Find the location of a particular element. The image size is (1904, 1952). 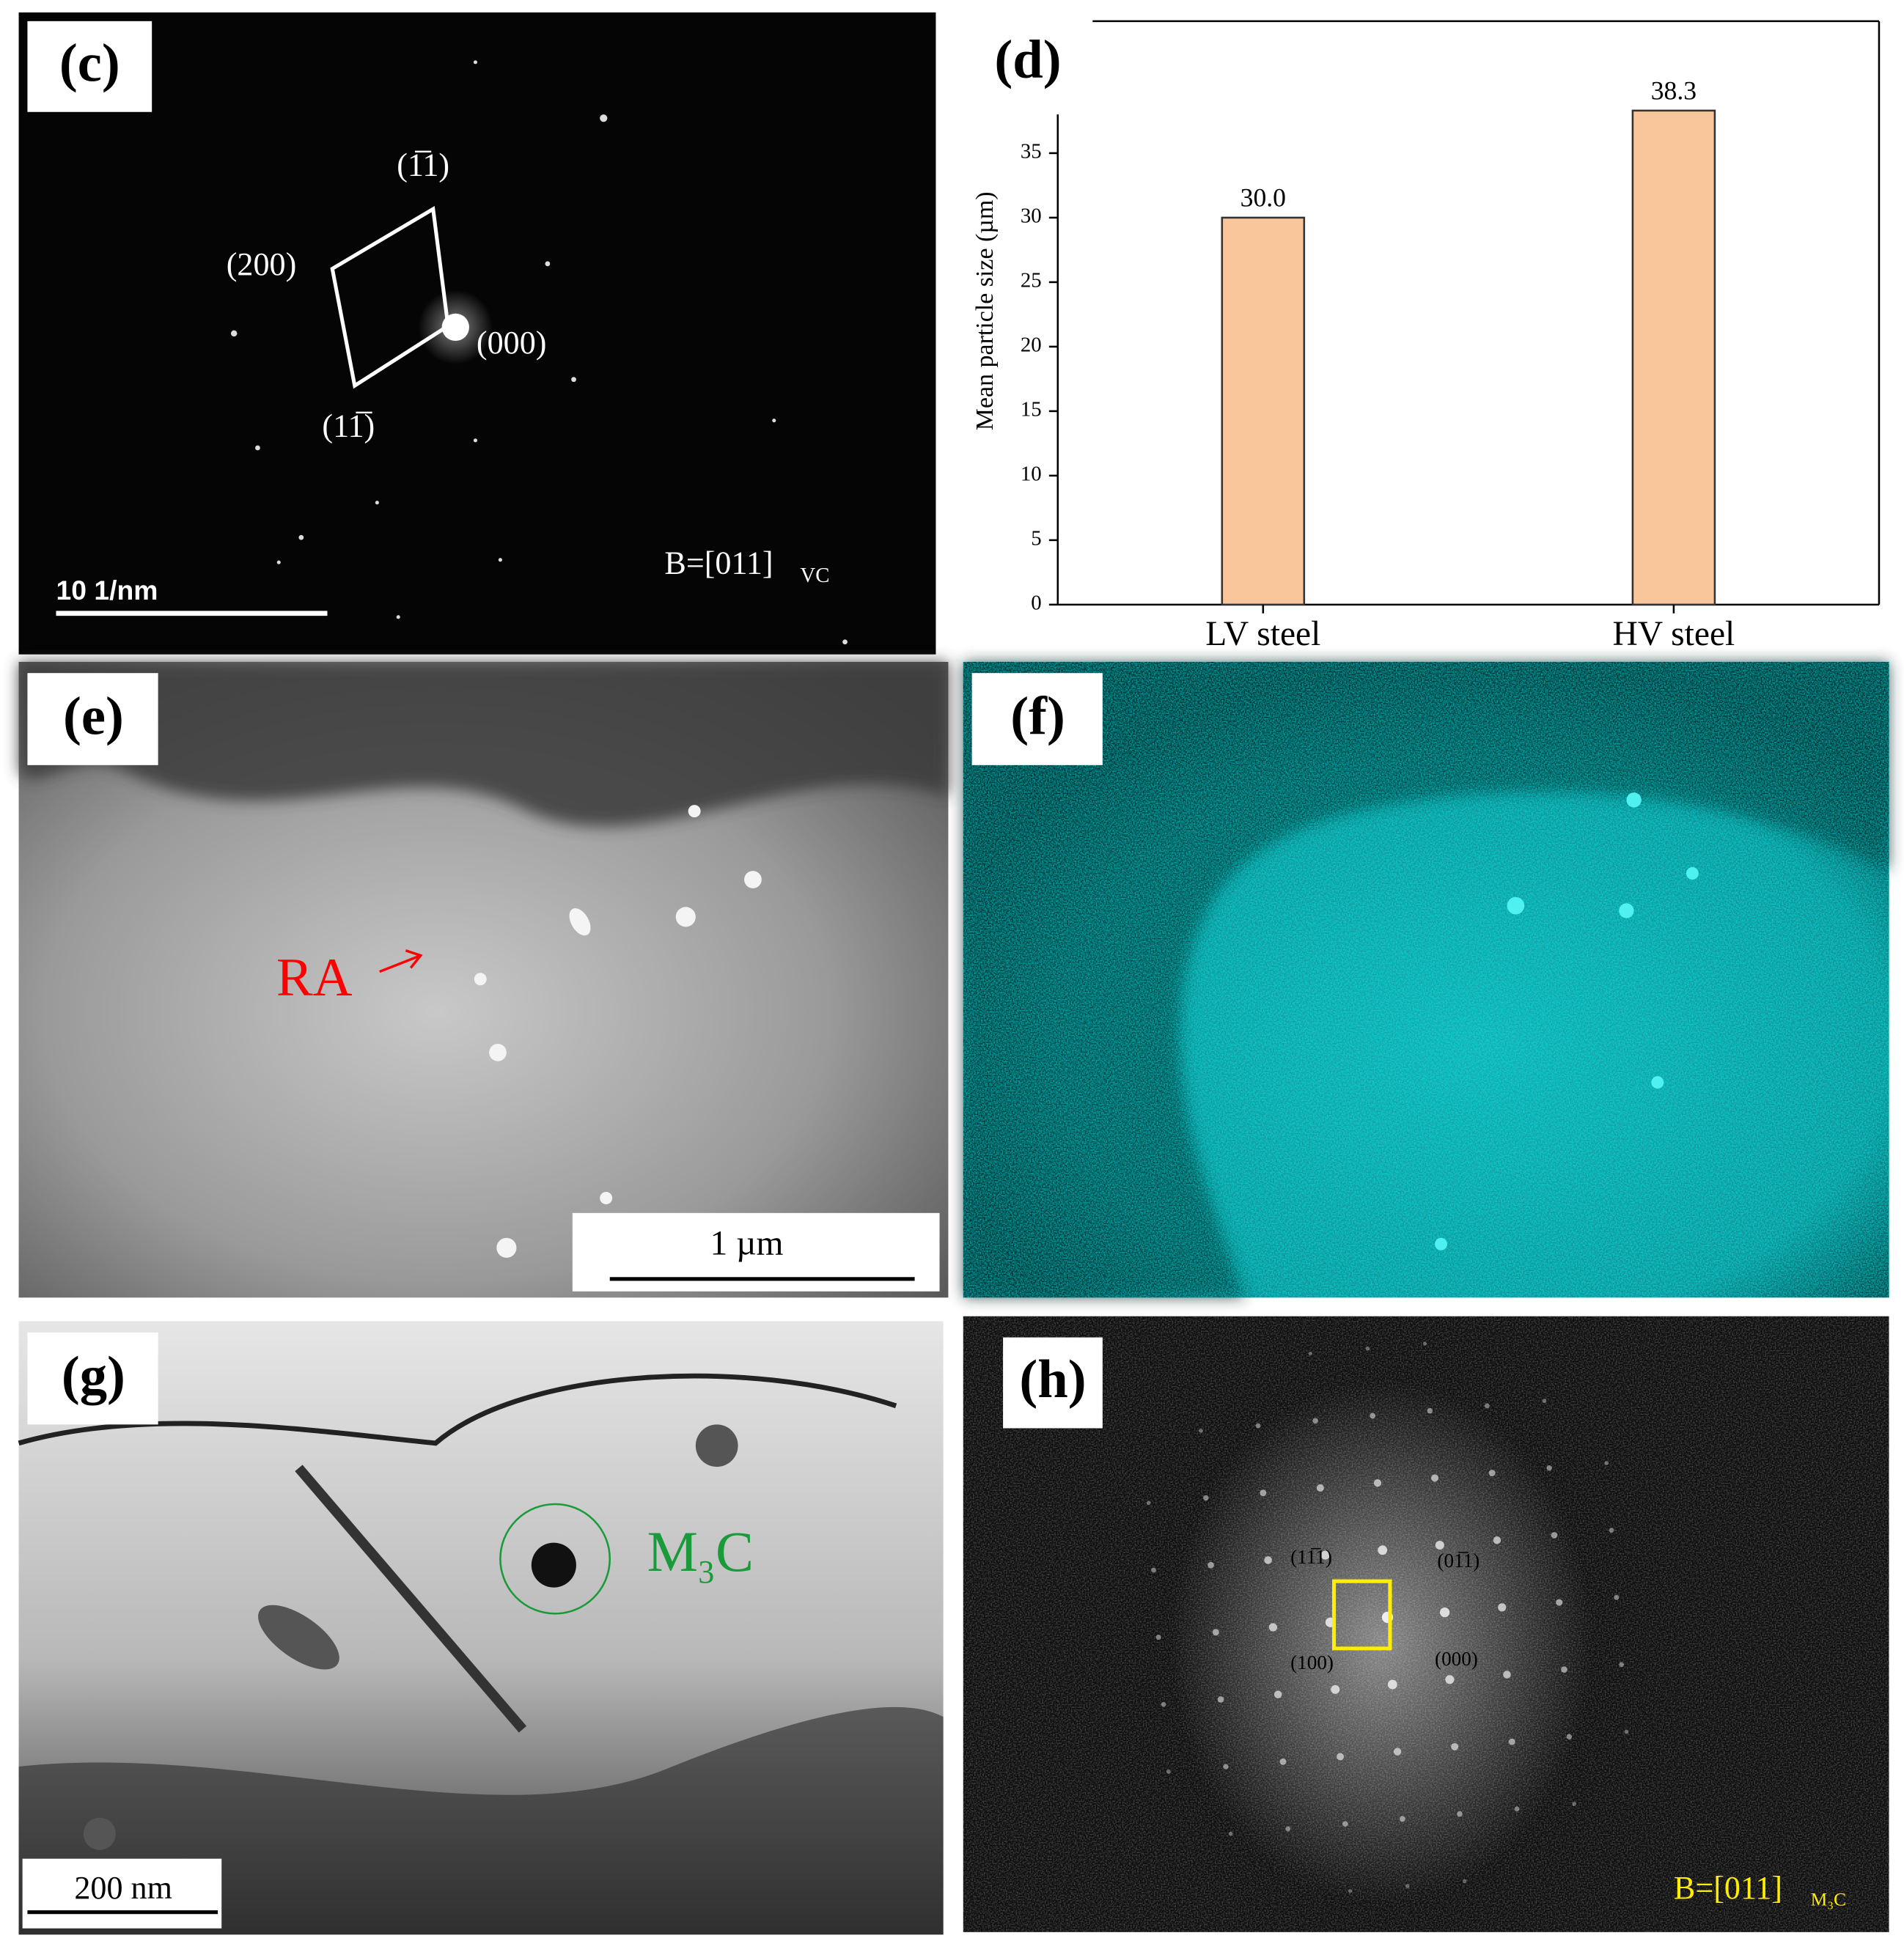

value-label: 38.3 is located at coordinates (1674, 90).